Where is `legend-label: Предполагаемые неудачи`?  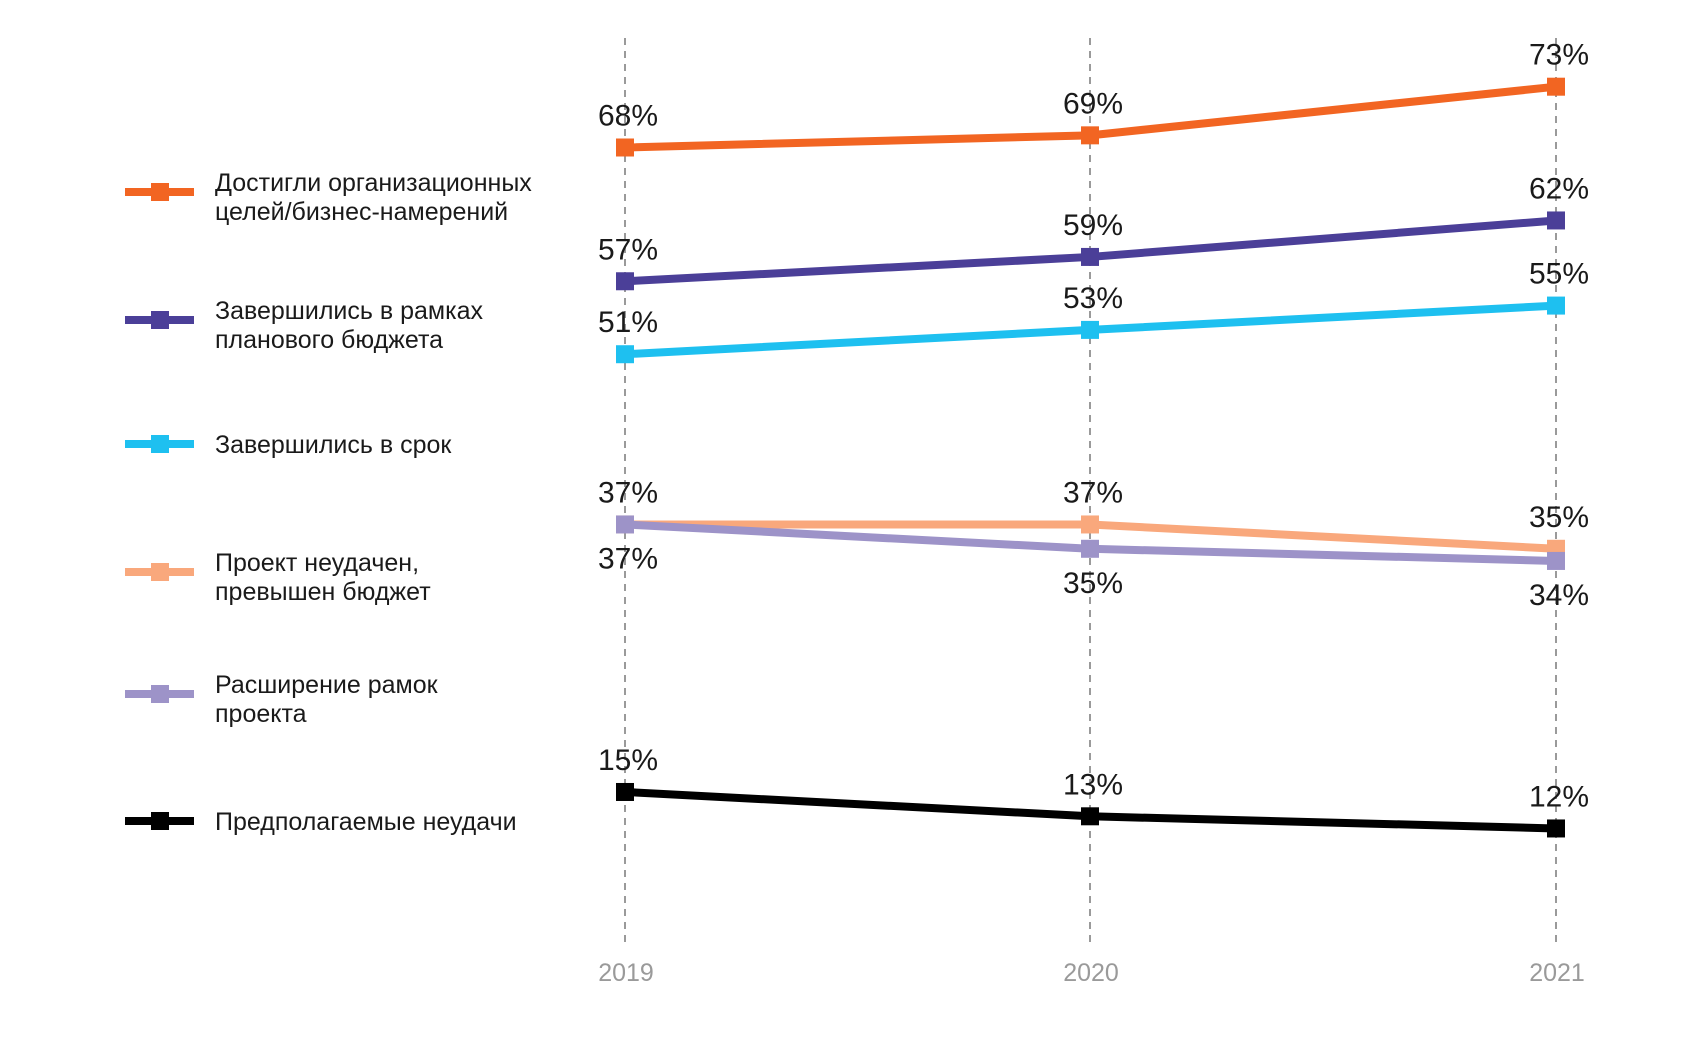
legend-label: Предполагаемые неудачи is located at coordinates (366, 822).